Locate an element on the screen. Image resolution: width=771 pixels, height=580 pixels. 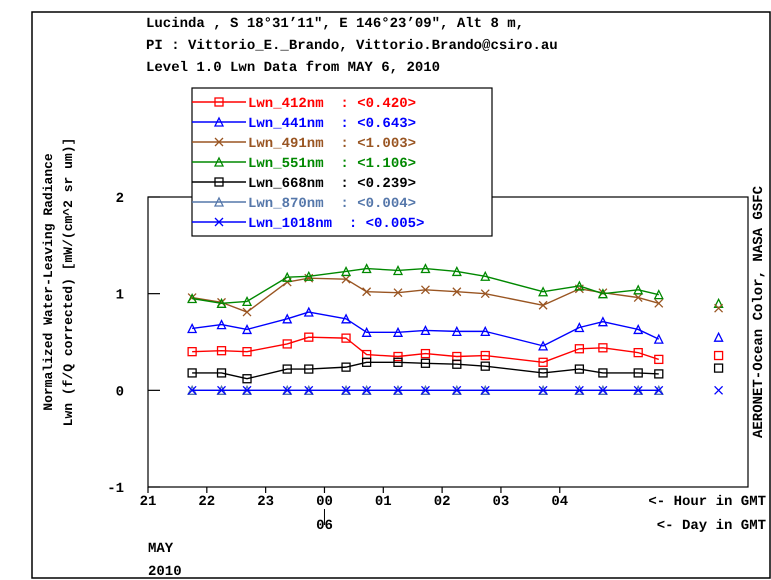
chart-title: Lucinda , S 18°31’11", E 146°23’09", Alt 8 m, is located at coordinates (335, 24).